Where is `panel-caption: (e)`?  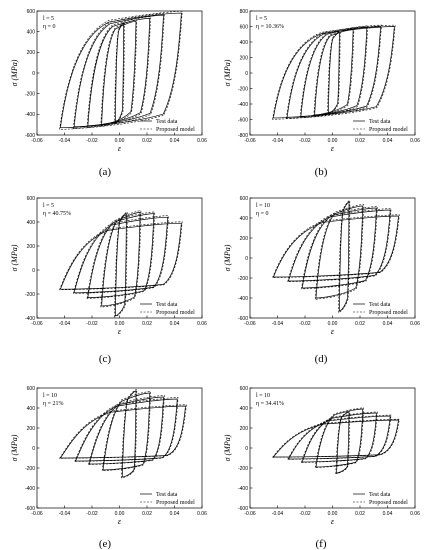 panel-caption: (e) is located at coordinates (105, 544).